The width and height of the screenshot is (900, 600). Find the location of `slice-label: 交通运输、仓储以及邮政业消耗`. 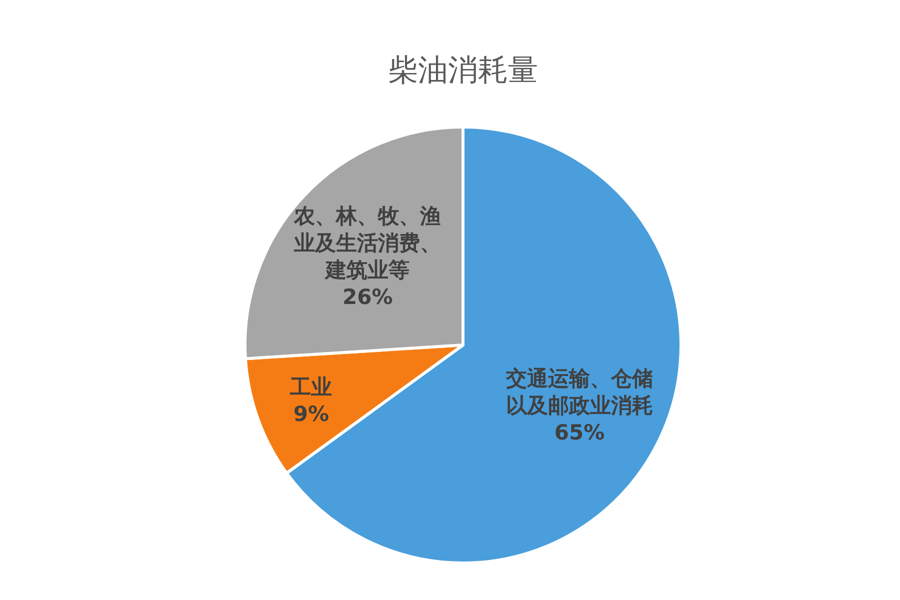

slice-label: 交通运输、仓储以及邮政业消耗 is located at coordinates (579, 392).